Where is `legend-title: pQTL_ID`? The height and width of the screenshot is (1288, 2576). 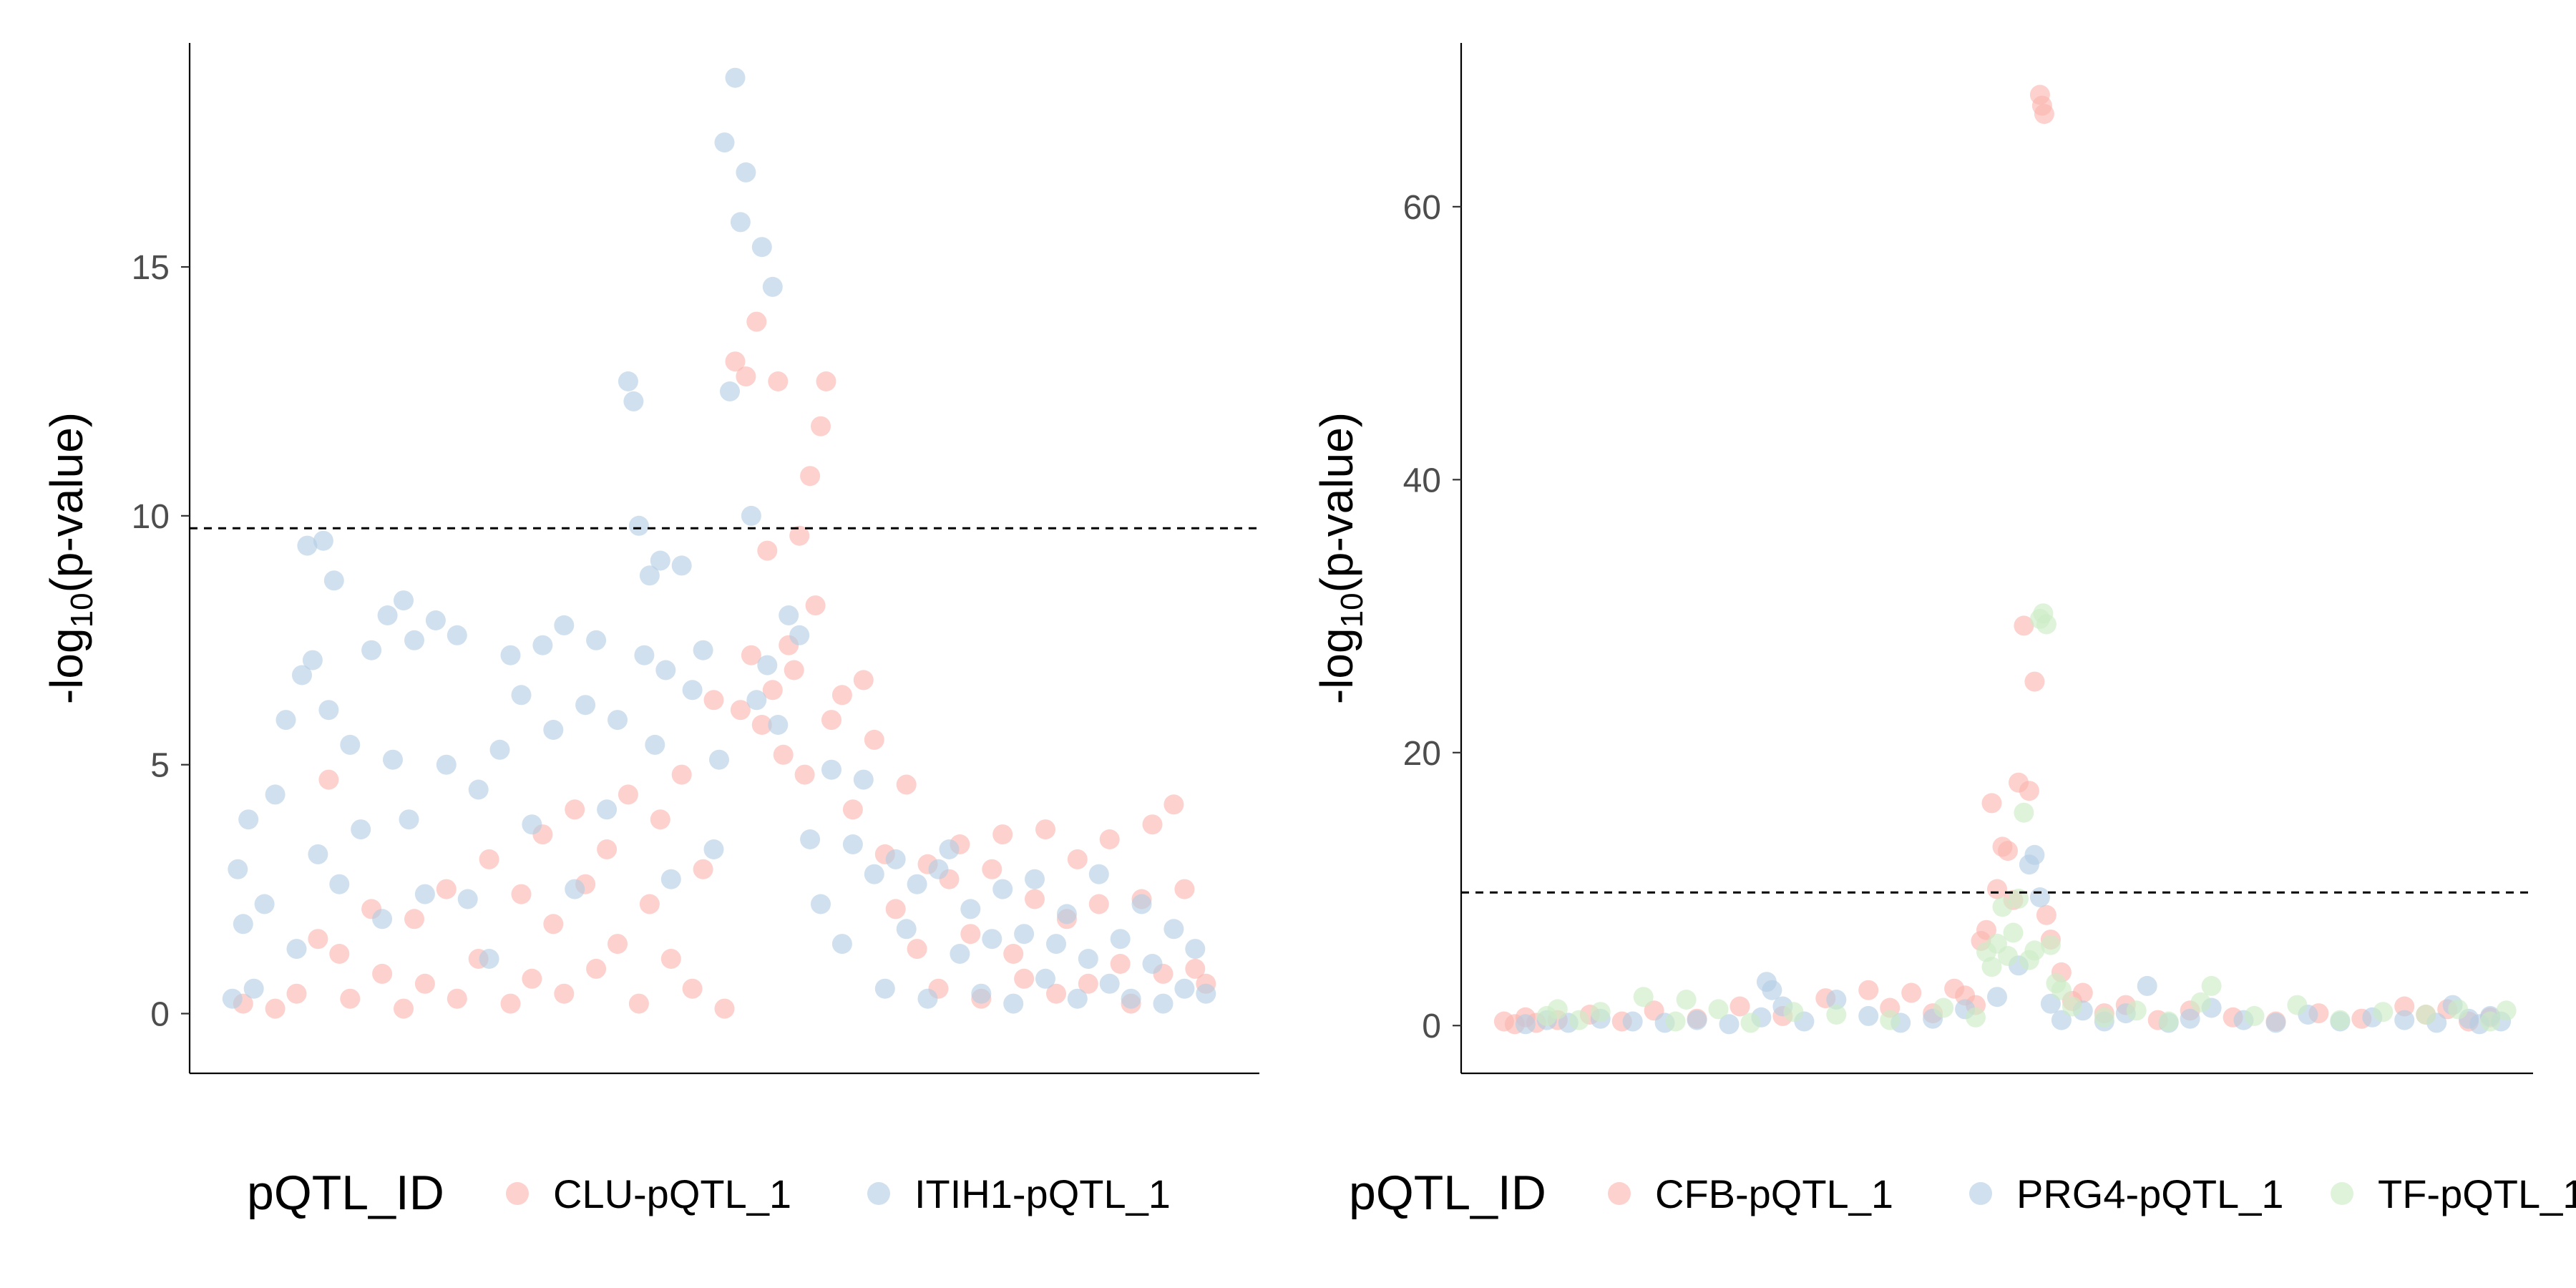
legend-title: pQTL_ID is located at coordinates (345, 1193).